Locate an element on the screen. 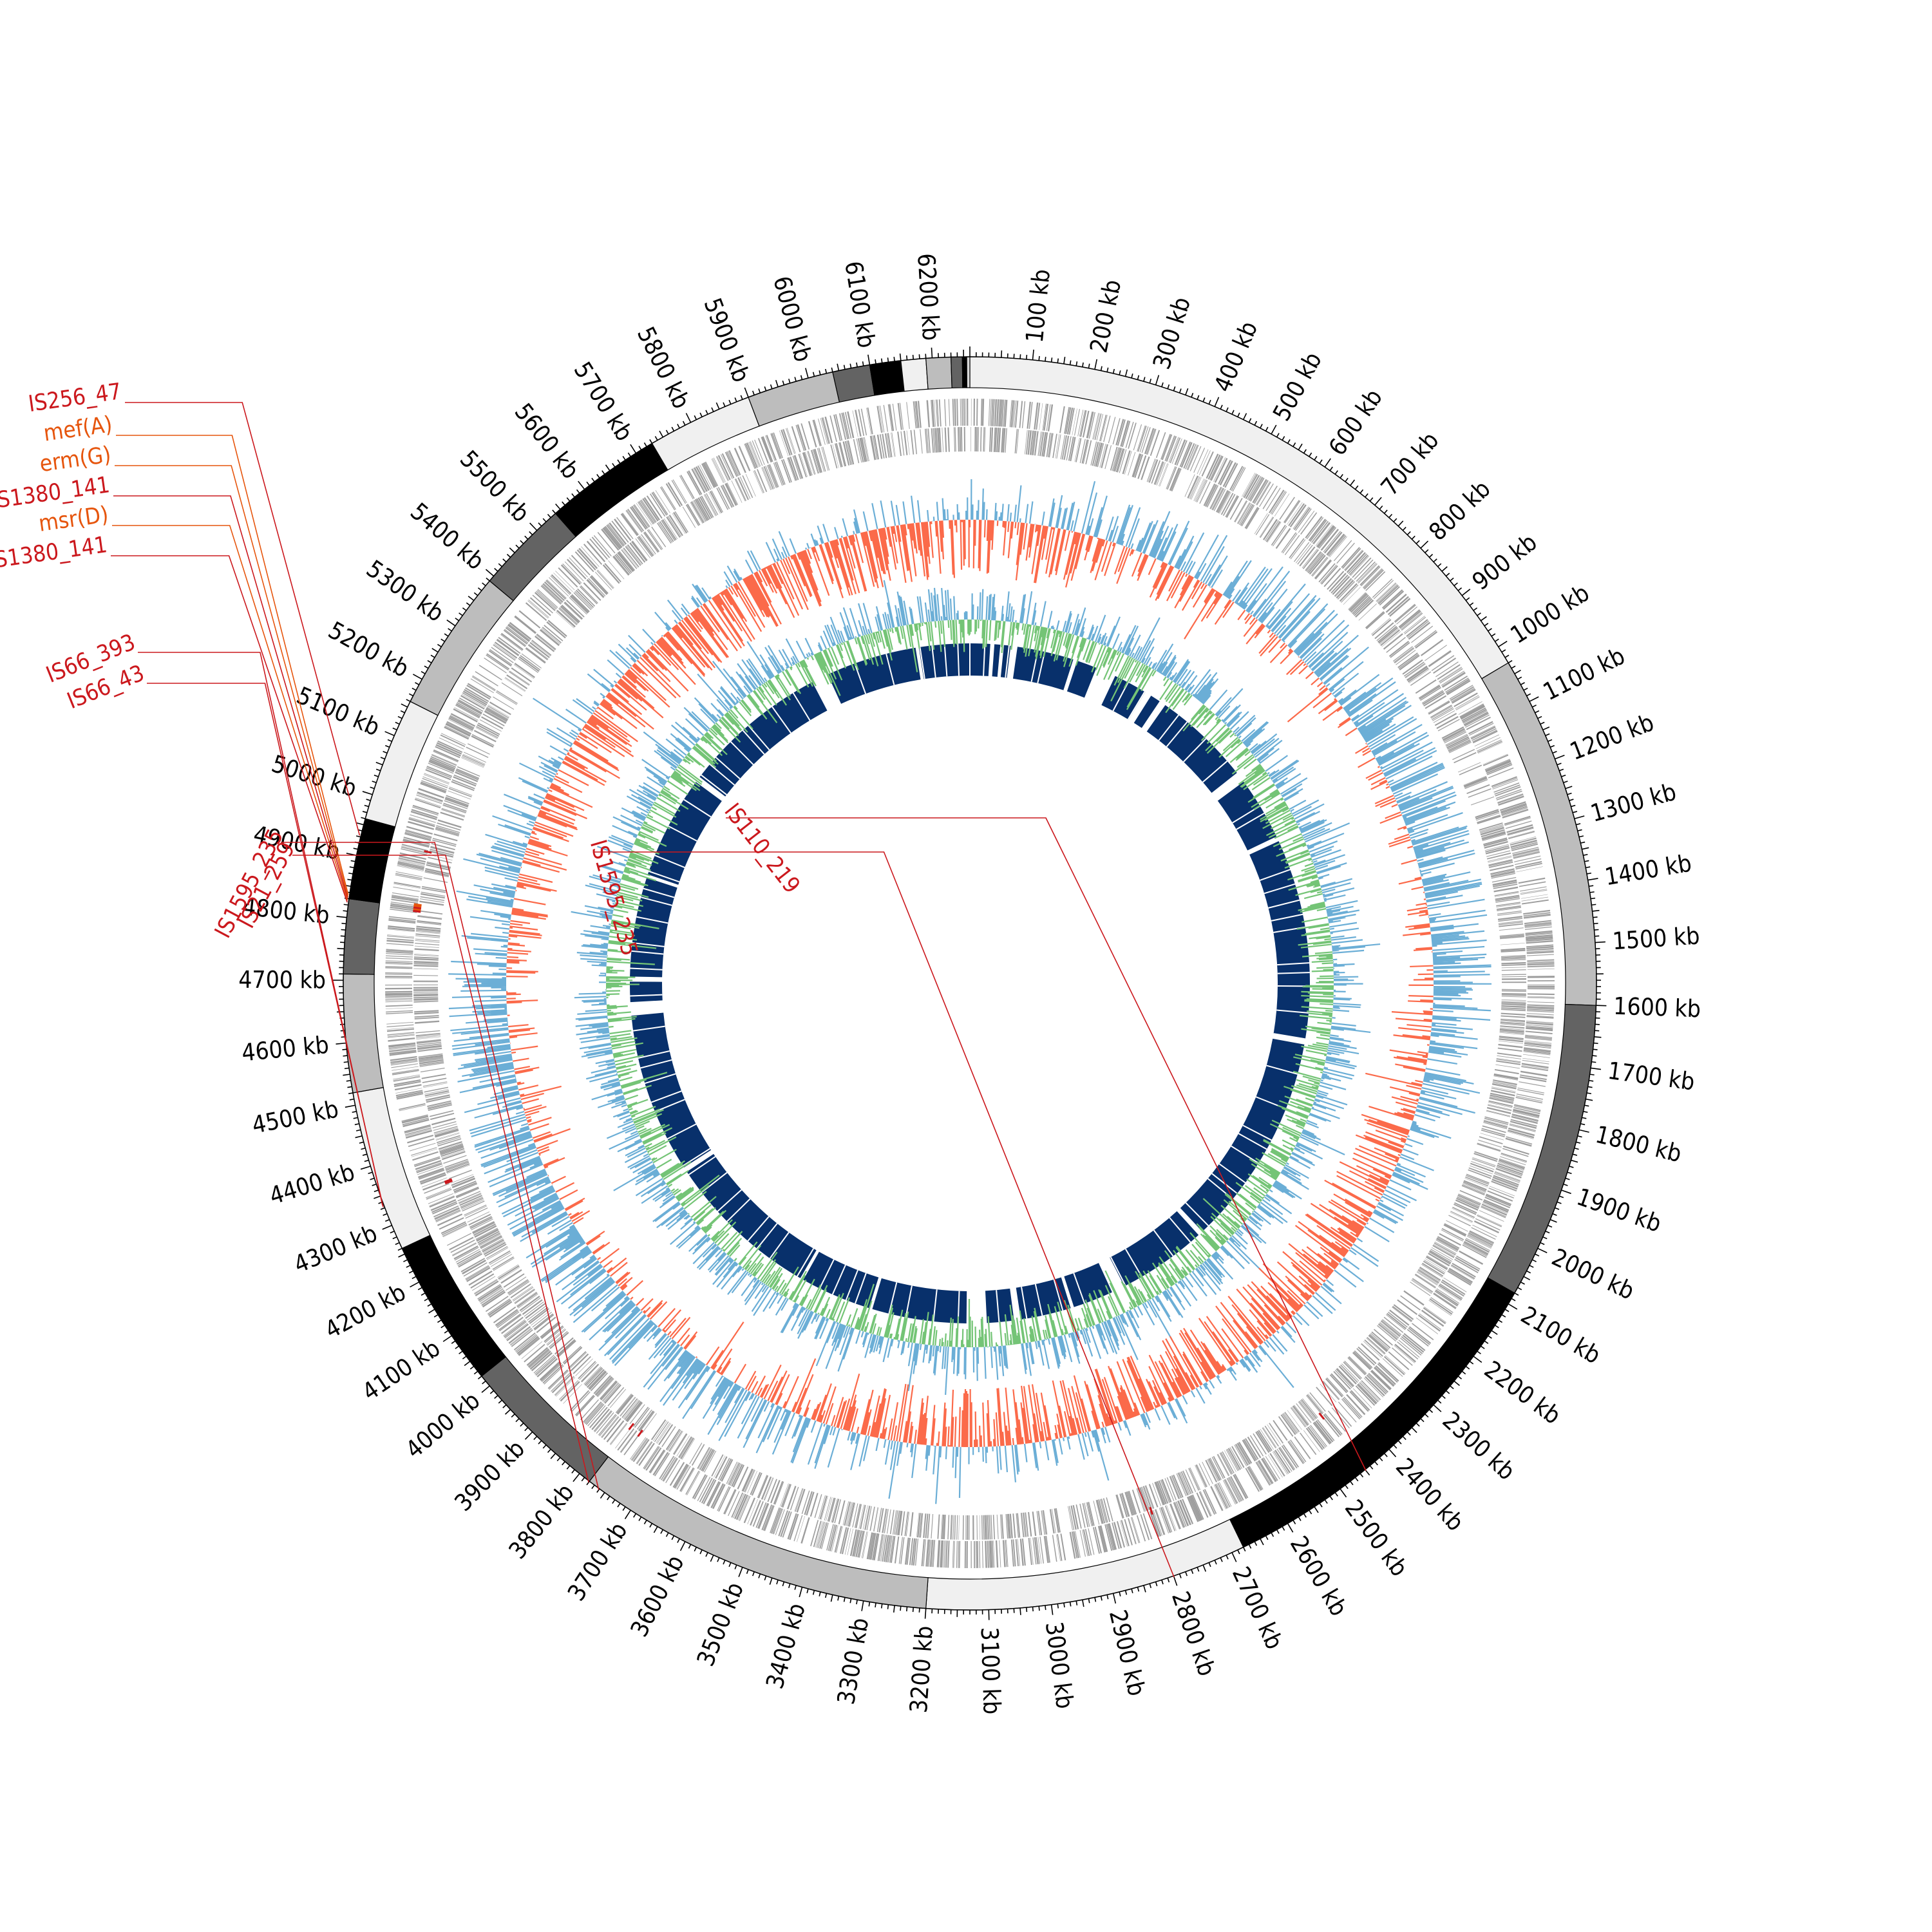 The image size is (1932, 1932). scale-label-5600: 5600 kb is located at coordinates (547, 441).